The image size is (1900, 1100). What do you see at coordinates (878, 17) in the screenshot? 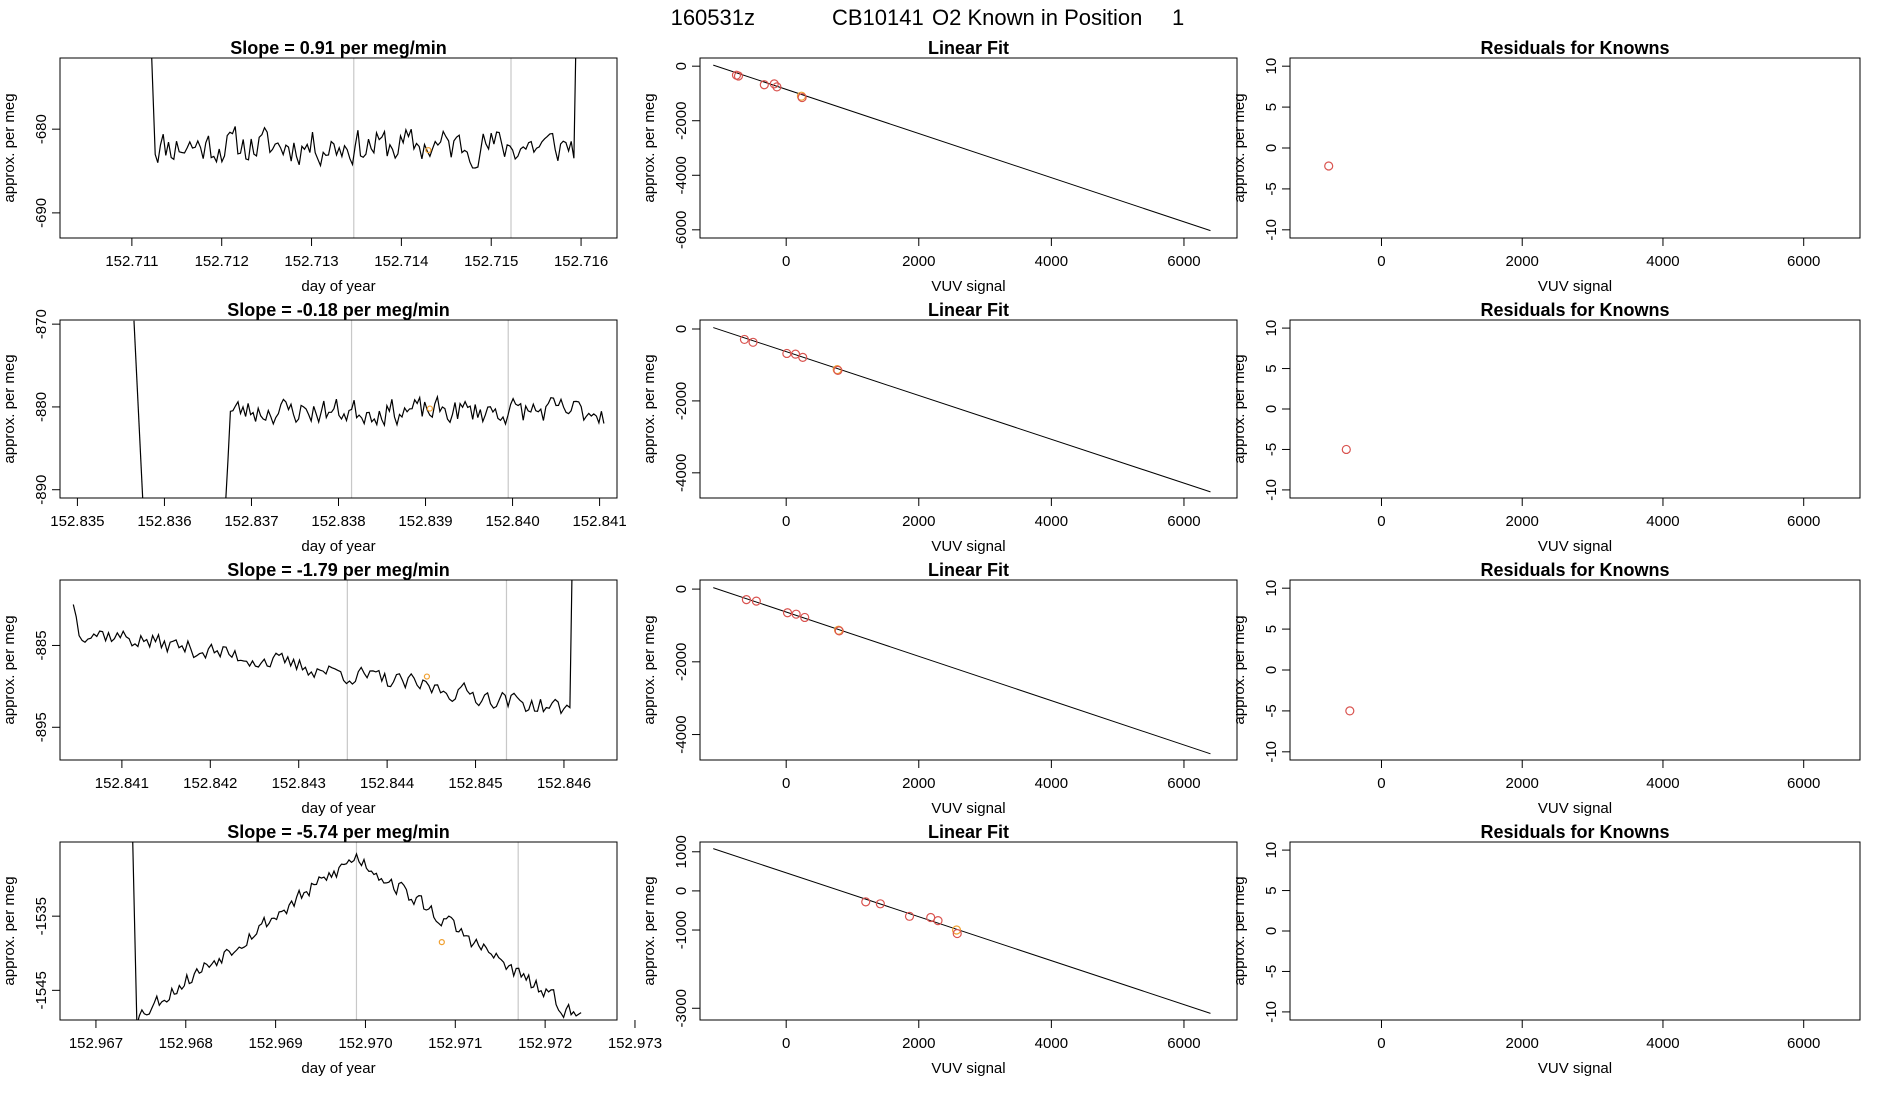
I see `figure-title-tank: CB10141` at bounding box center [878, 17].